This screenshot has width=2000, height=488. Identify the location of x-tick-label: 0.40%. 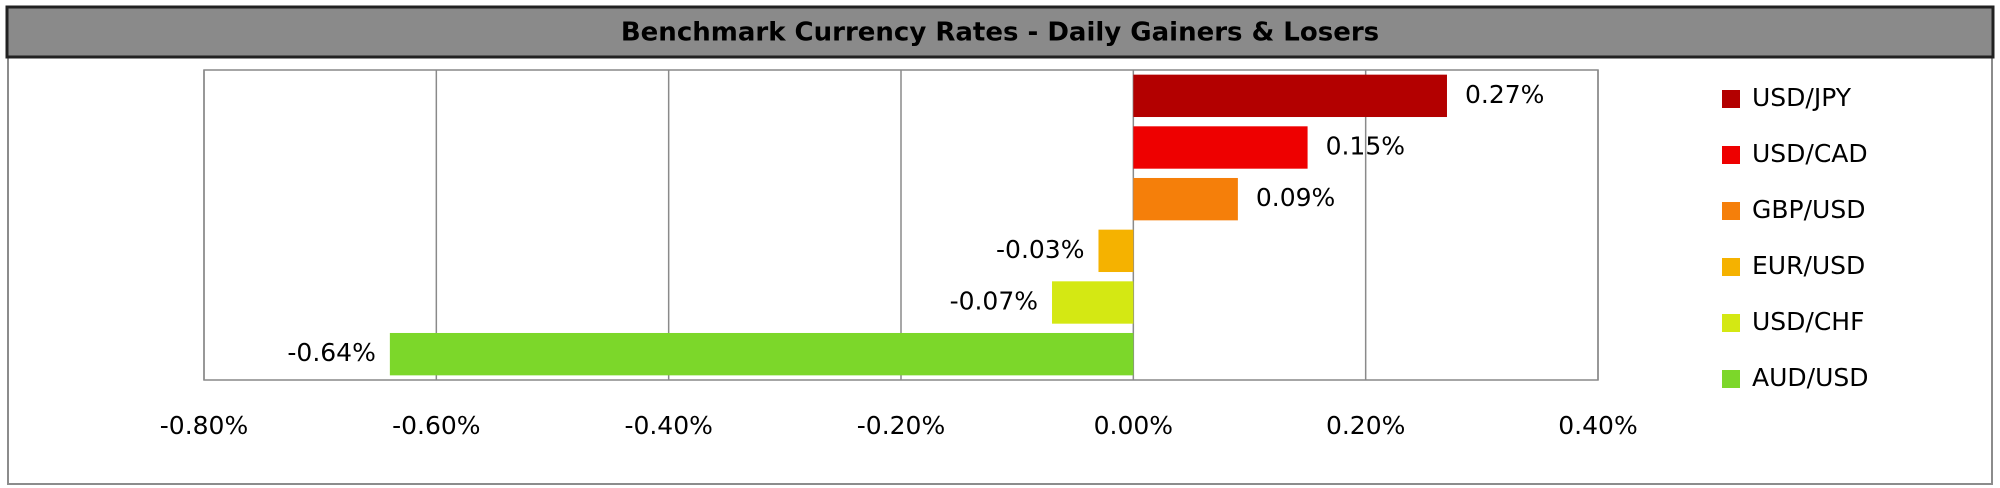
(1597, 425).